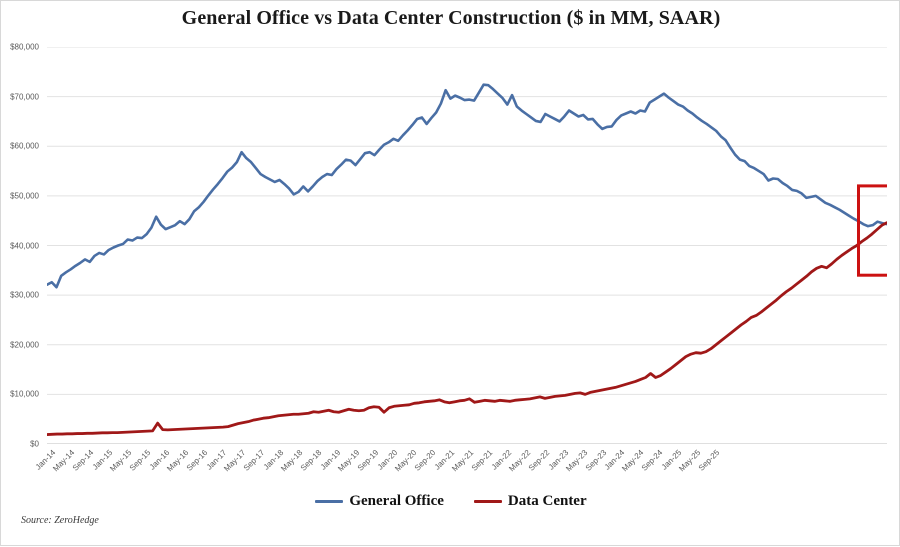 The width and height of the screenshot is (900, 547). I want to click on legend-label-general-office: General Office, so click(396, 501).